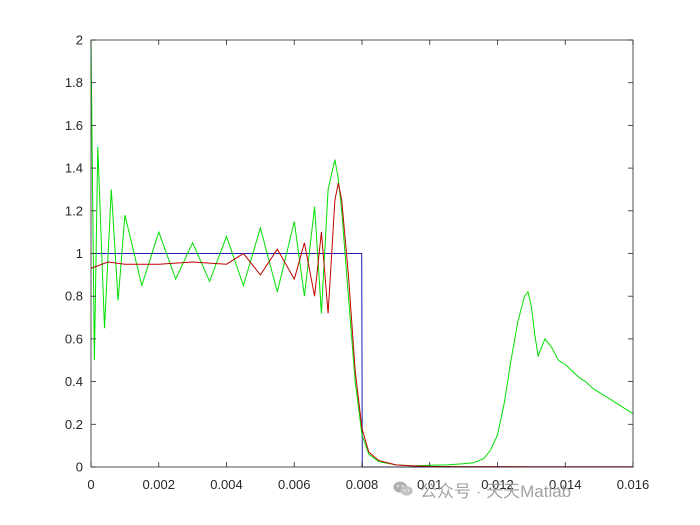 This screenshot has width=700, height=525. Describe the element at coordinates (74, 125) in the screenshot. I see `y-tick-label: 1.6` at that location.